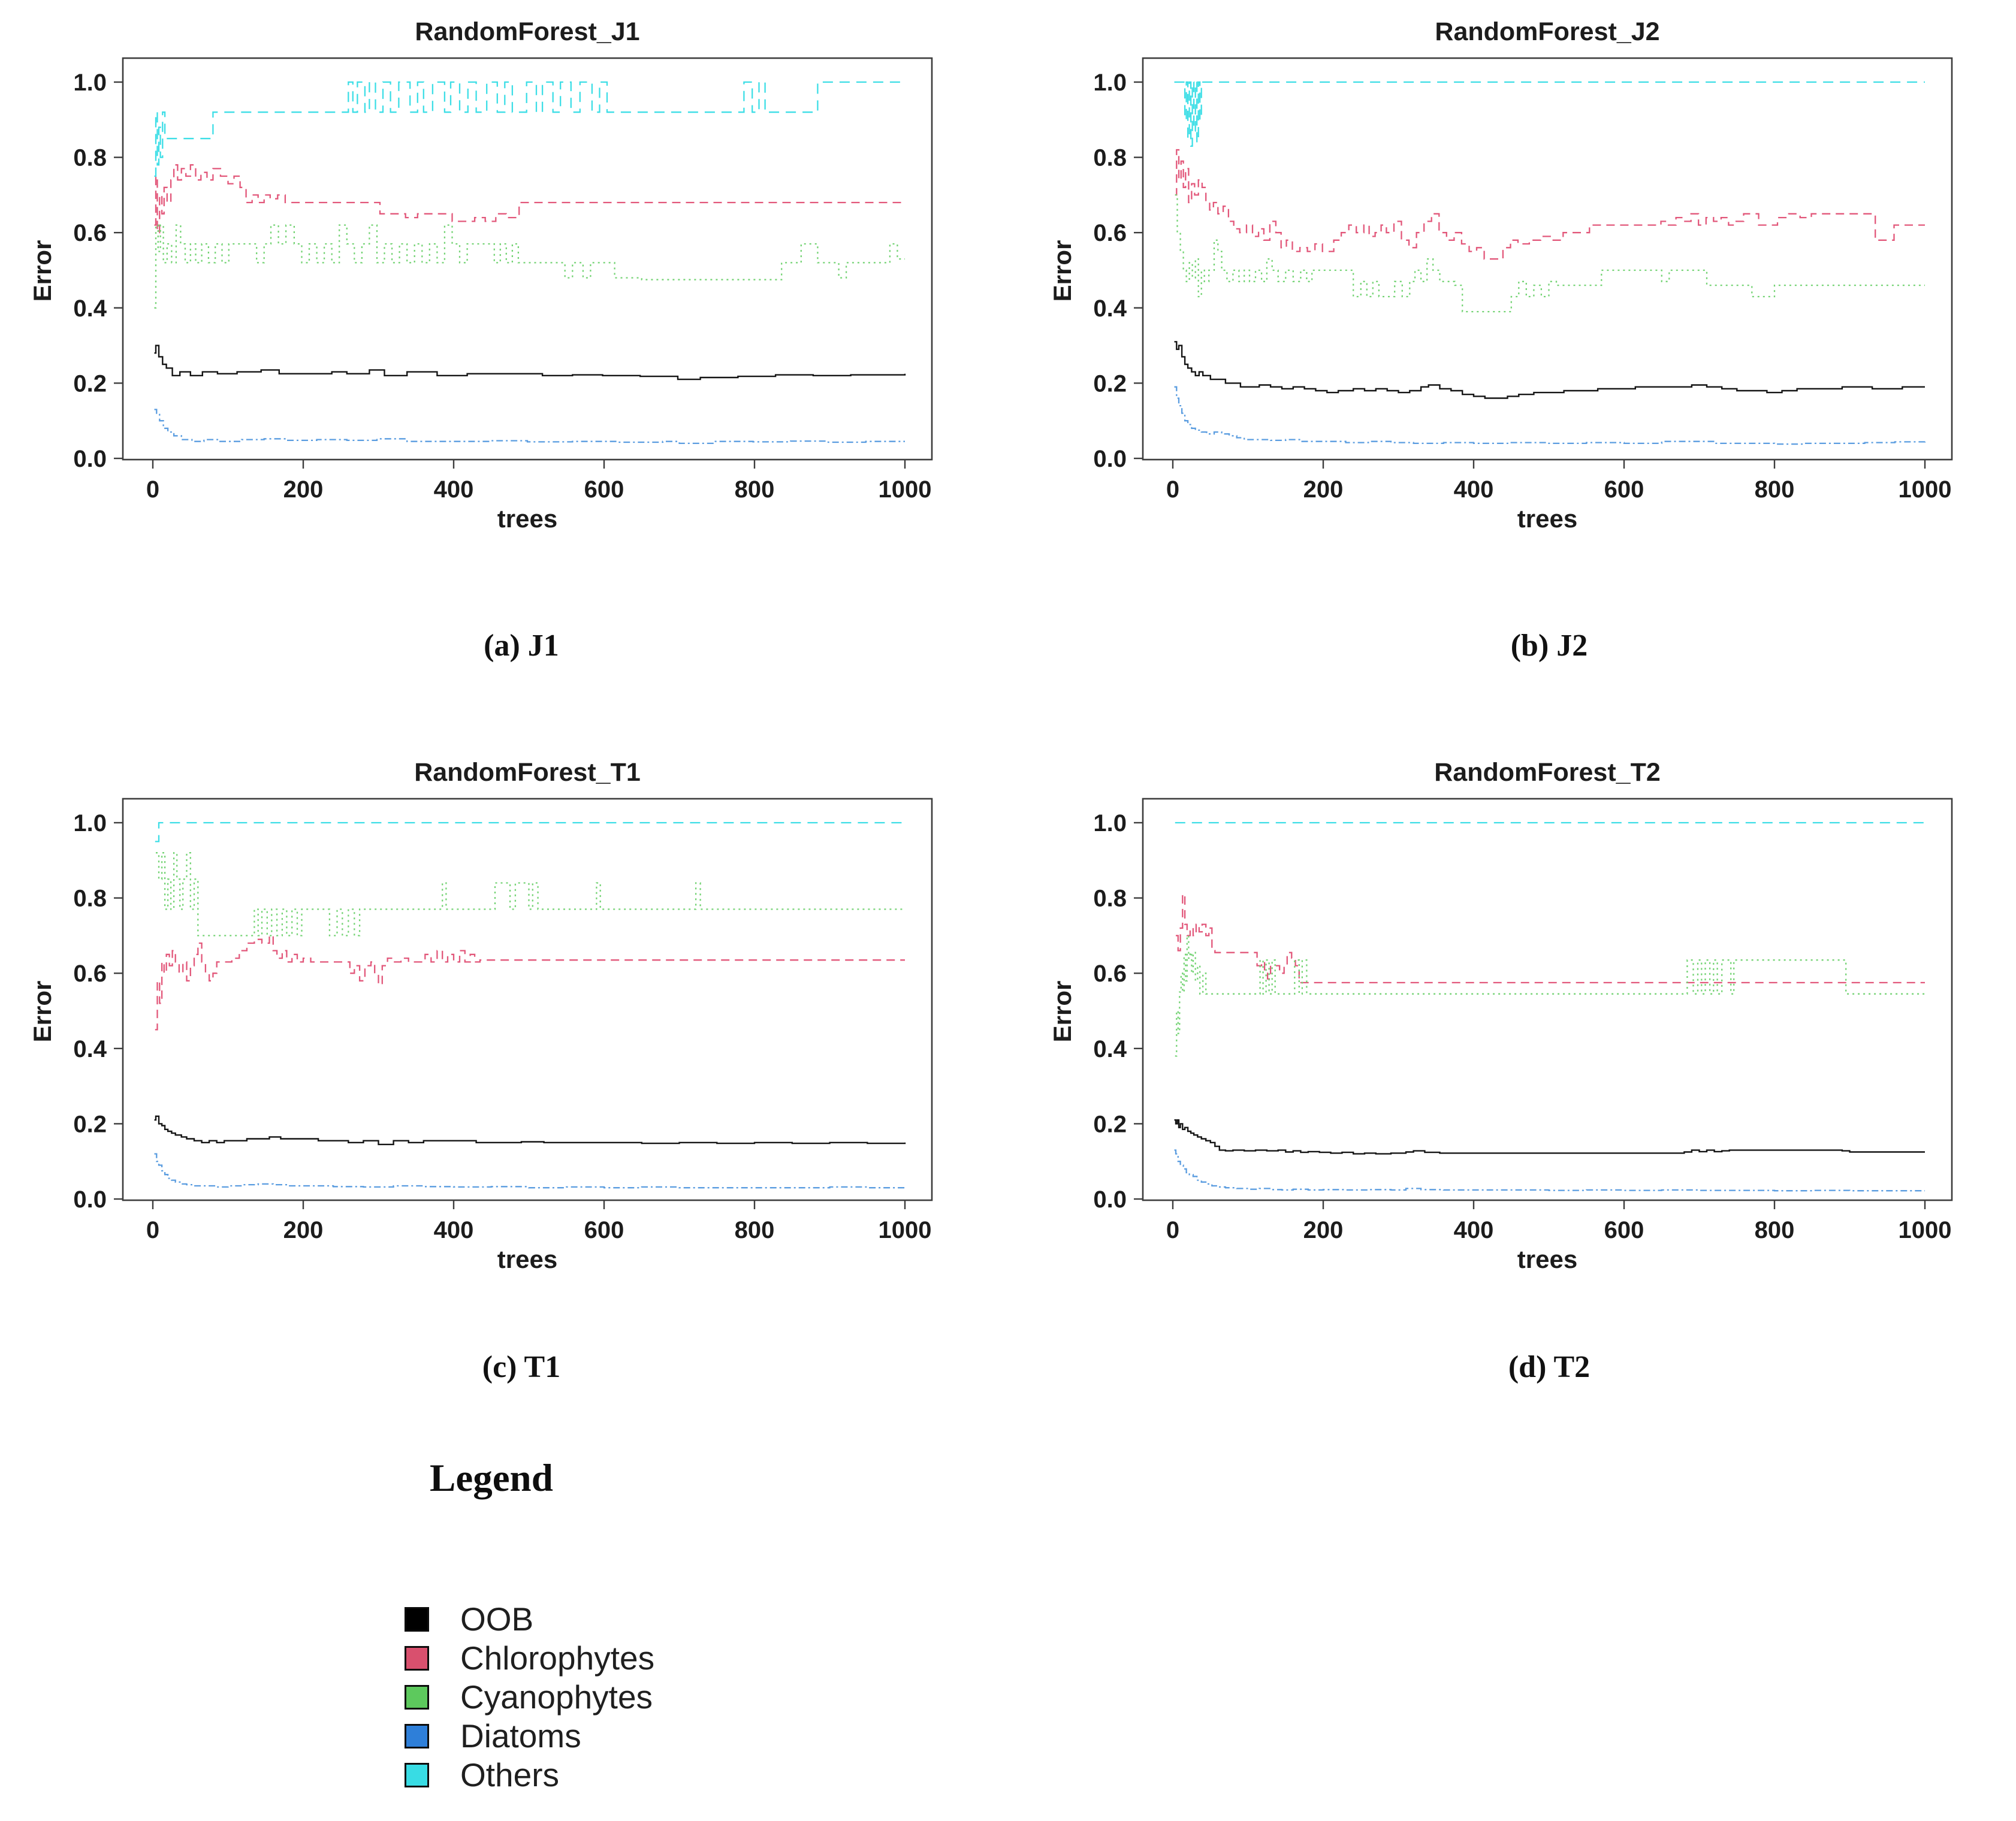  Describe the element at coordinates (527, 31) in the screenshot. I see `chart-title: RandomForest_J1` at that location.